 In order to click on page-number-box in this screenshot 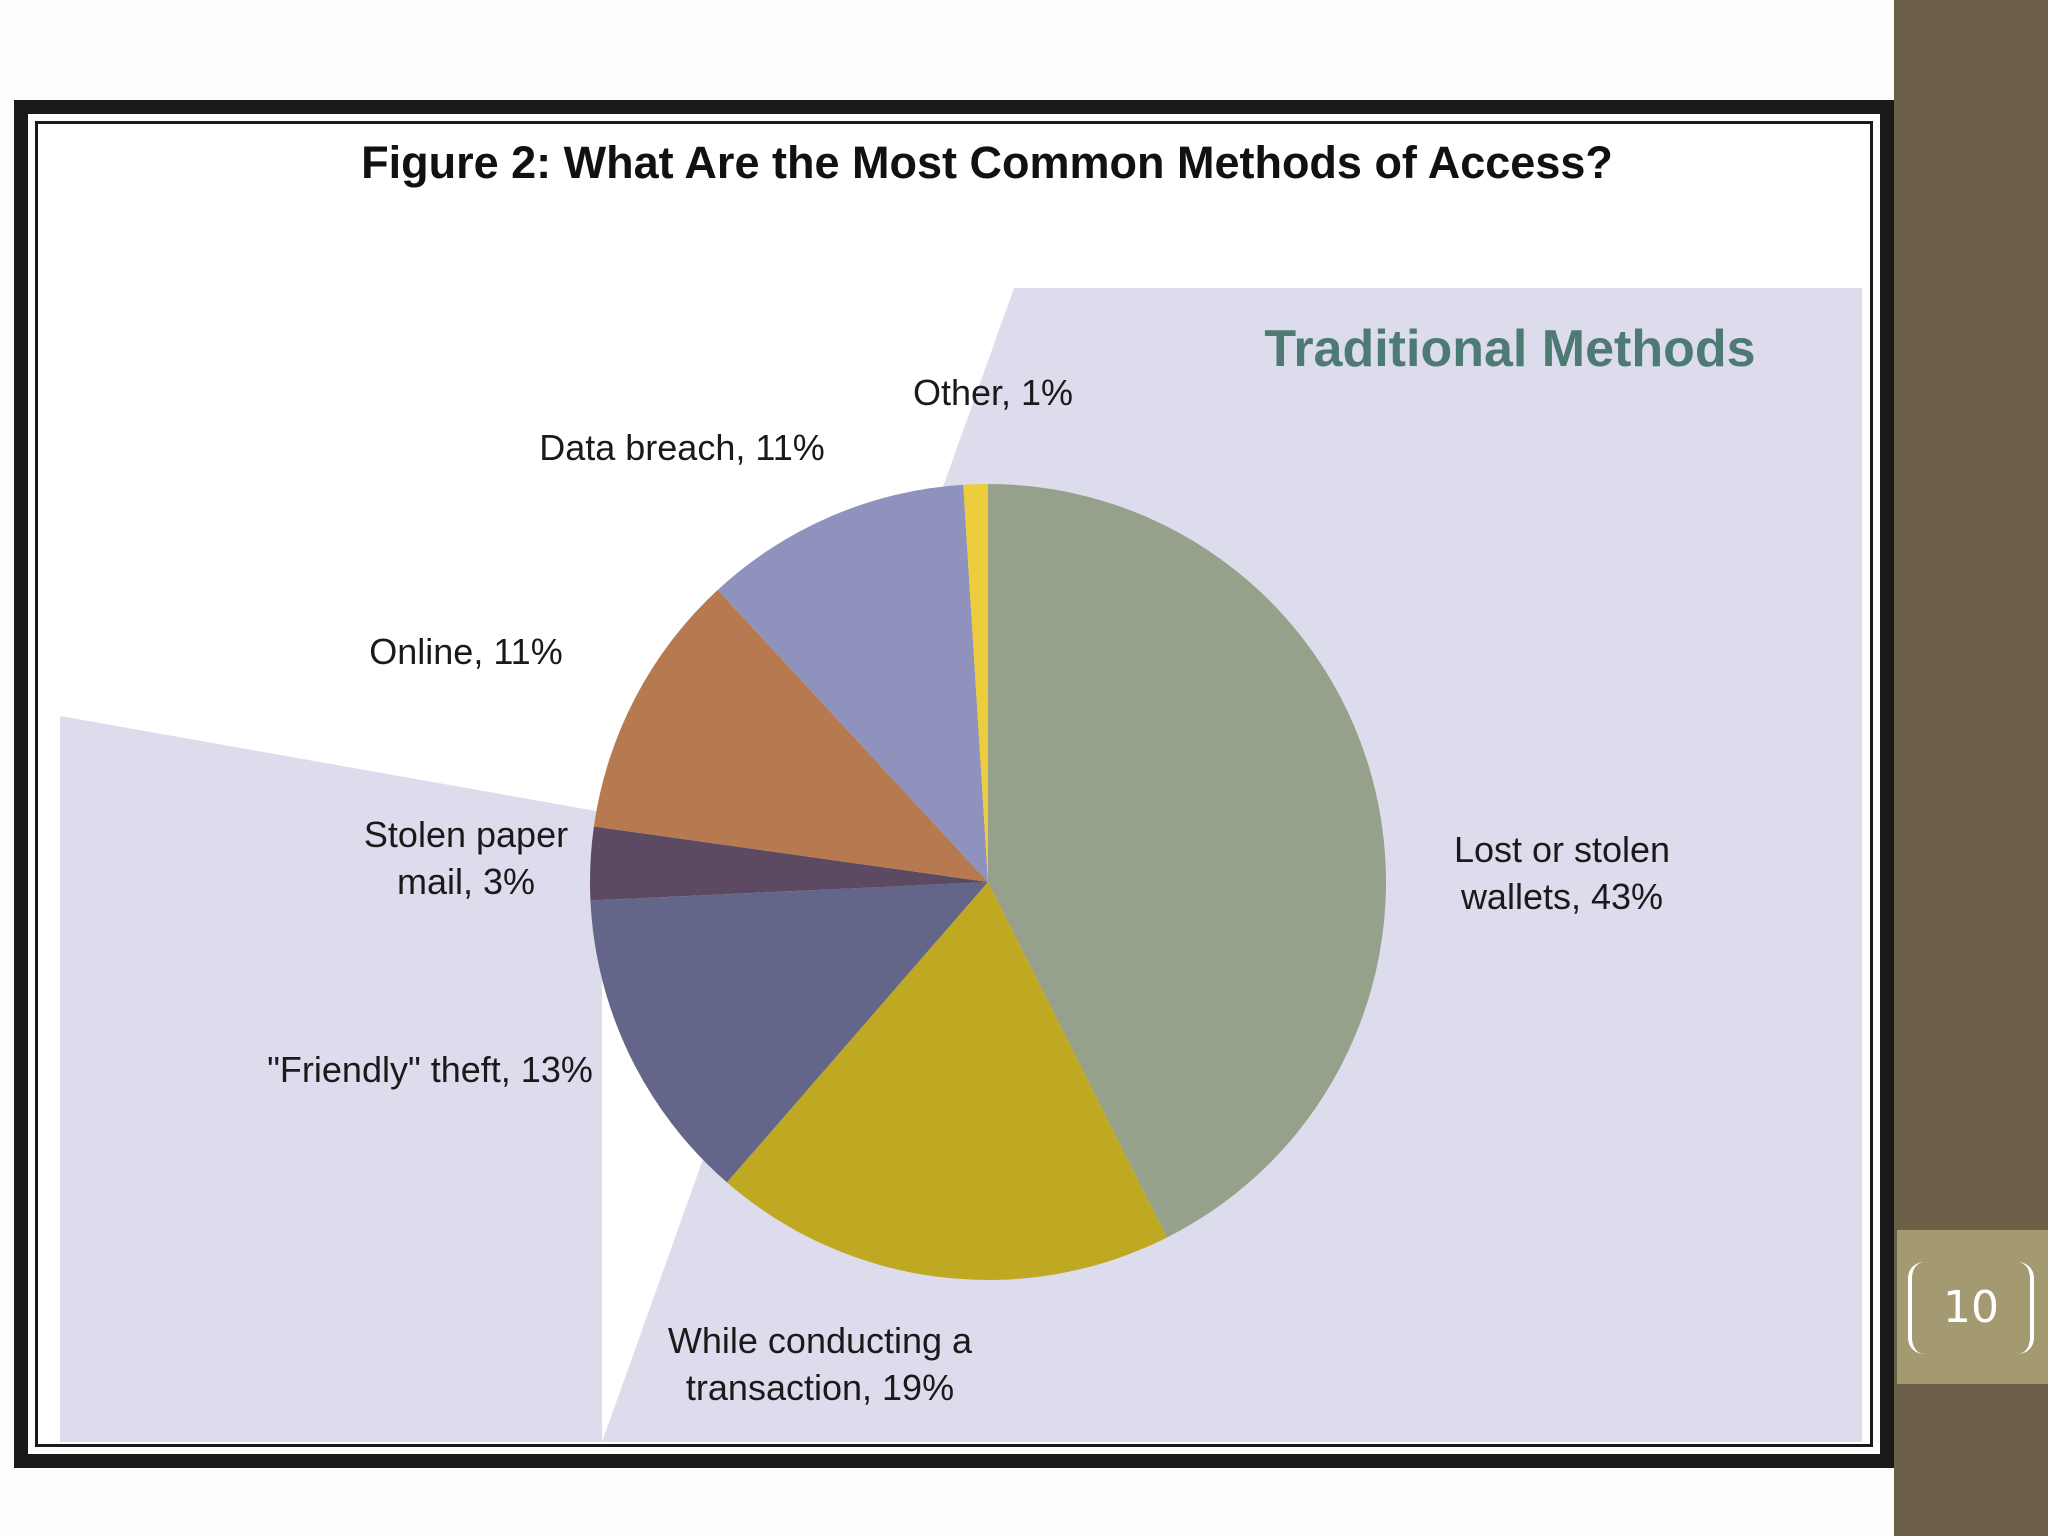, I will do `click(1972, 1307)`.